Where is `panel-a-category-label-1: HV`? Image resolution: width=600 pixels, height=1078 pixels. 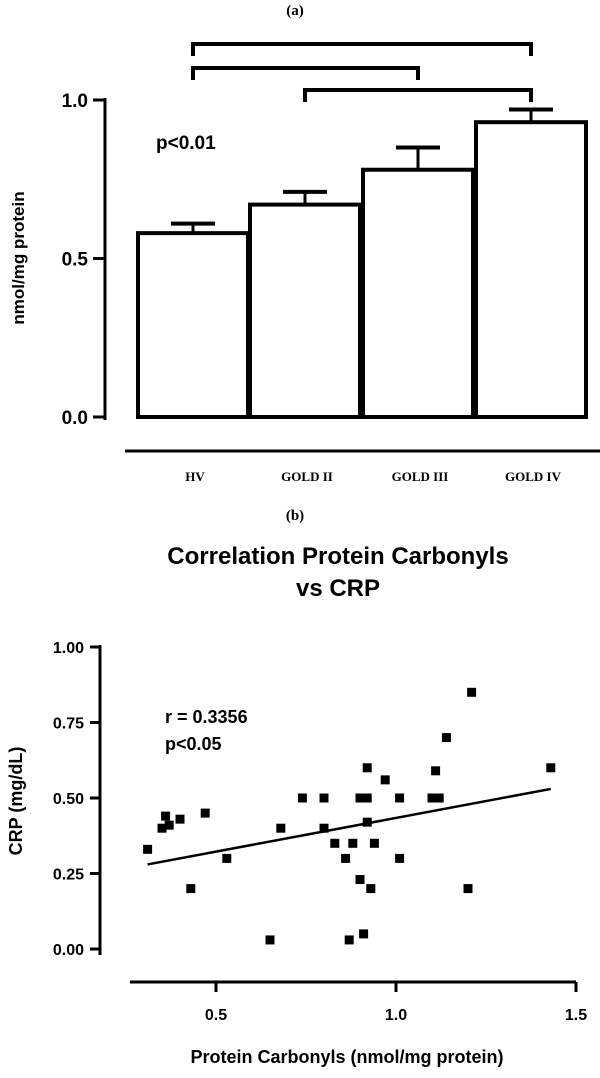 panel-a-category-label-1: HV is located at coordinates (195, 476).